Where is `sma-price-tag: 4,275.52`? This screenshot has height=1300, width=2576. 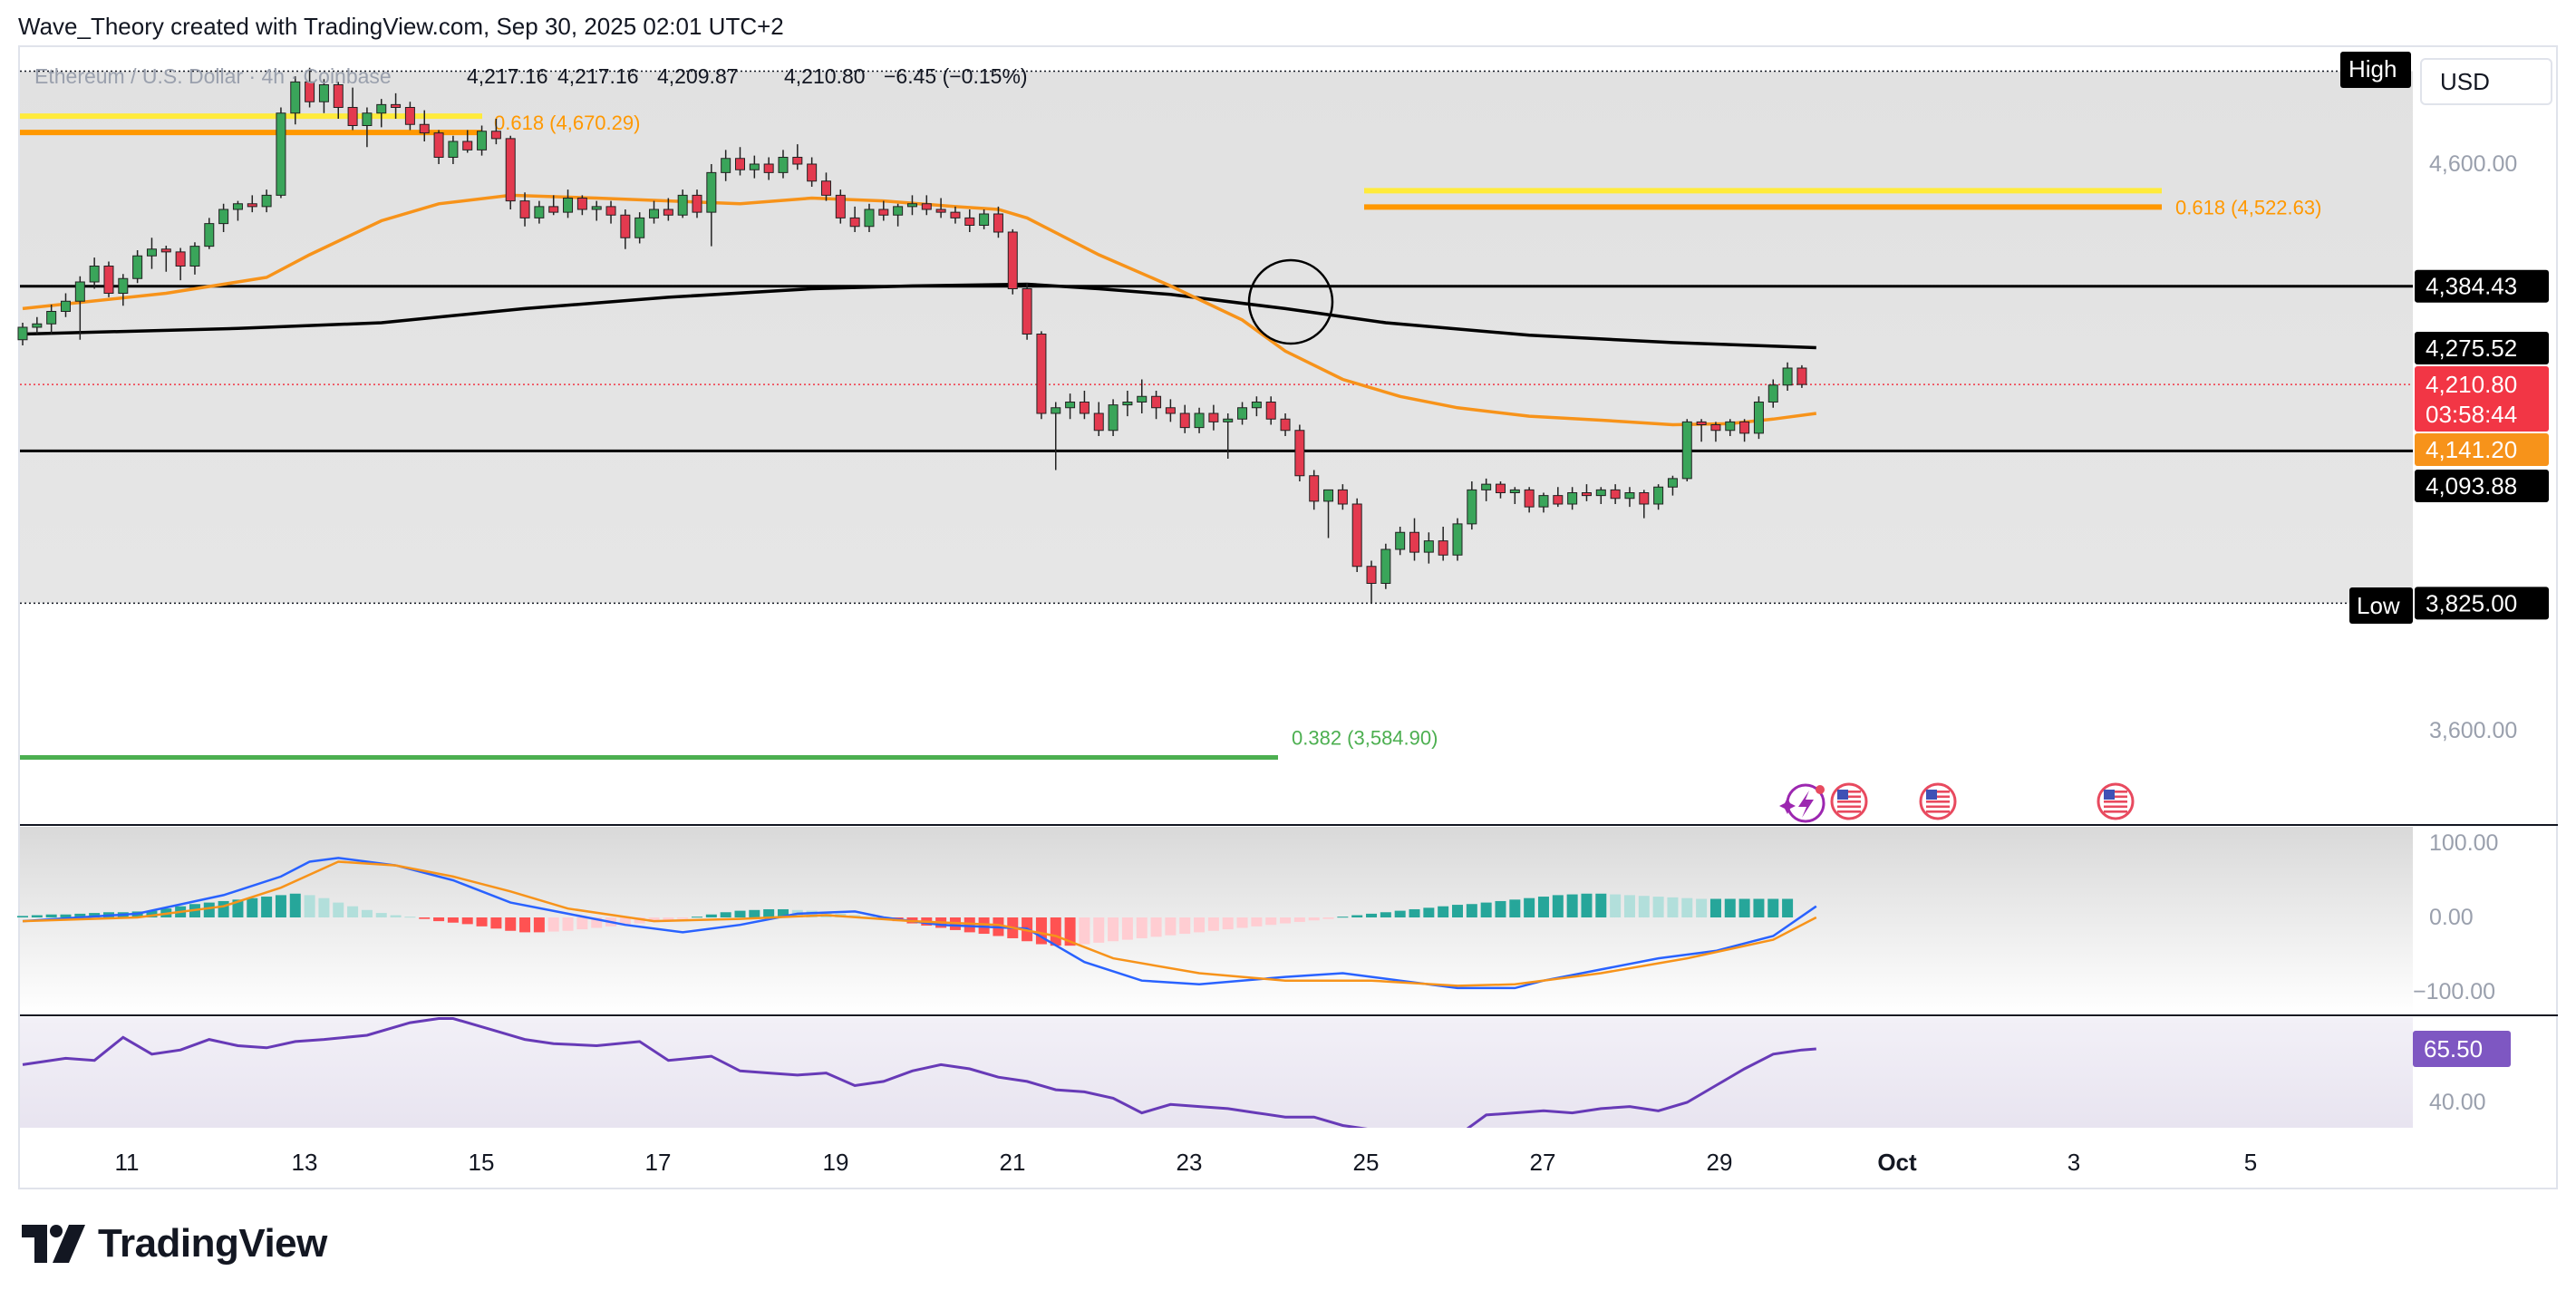 sma-price-tag: 4,275.52 is located at coordinates (2482, 348).